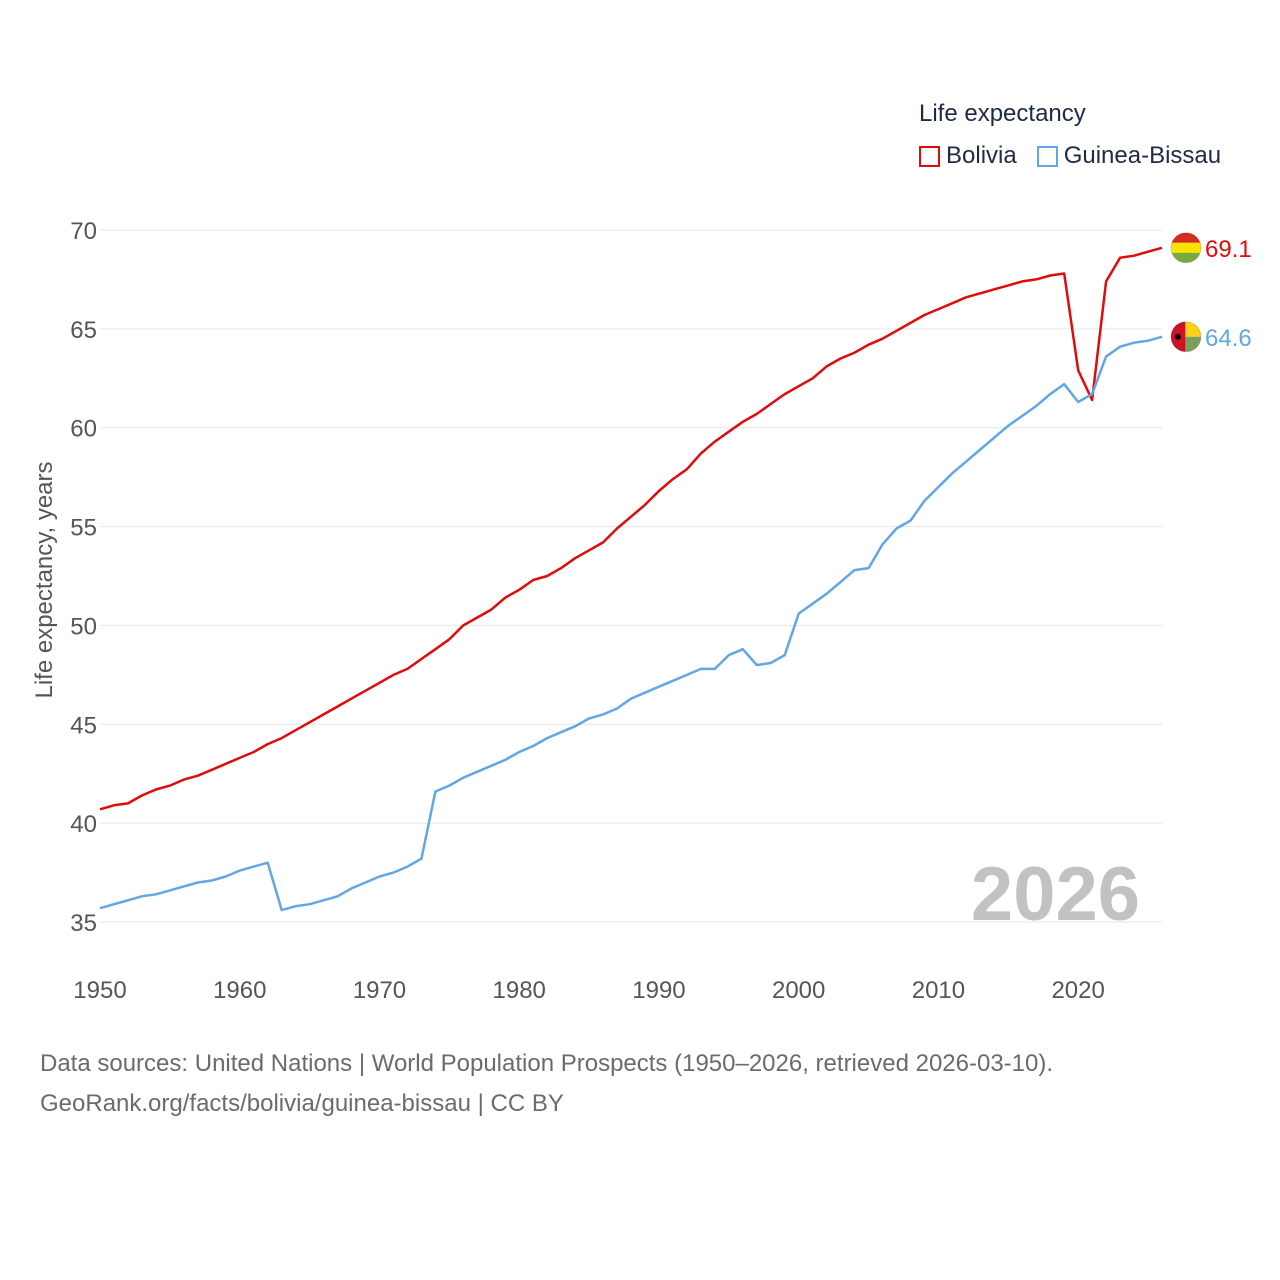 This screenshot has height=1280, width=1280. Describe the element at coordinates (83, 626) in the screenshot. I see `y-tick-label: 50` at that location.